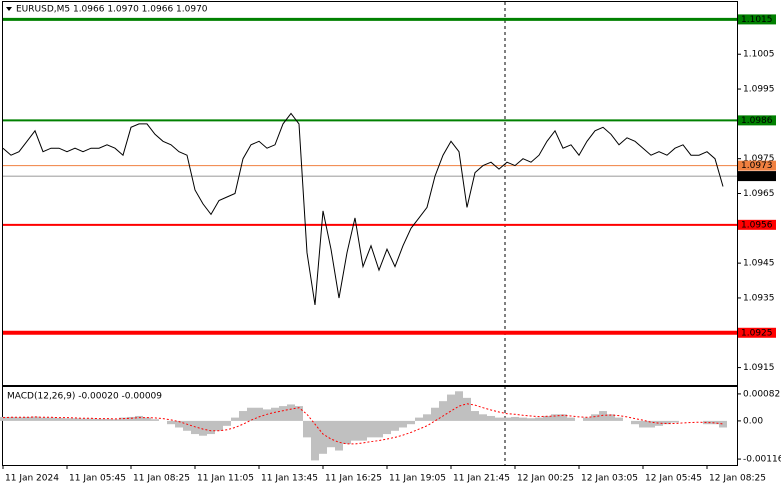  What do you see at coordinates (609, 479) in the screenshot?
I see `x-tick-label: 12 Jan 03:05` at bounding box center [609, 479].